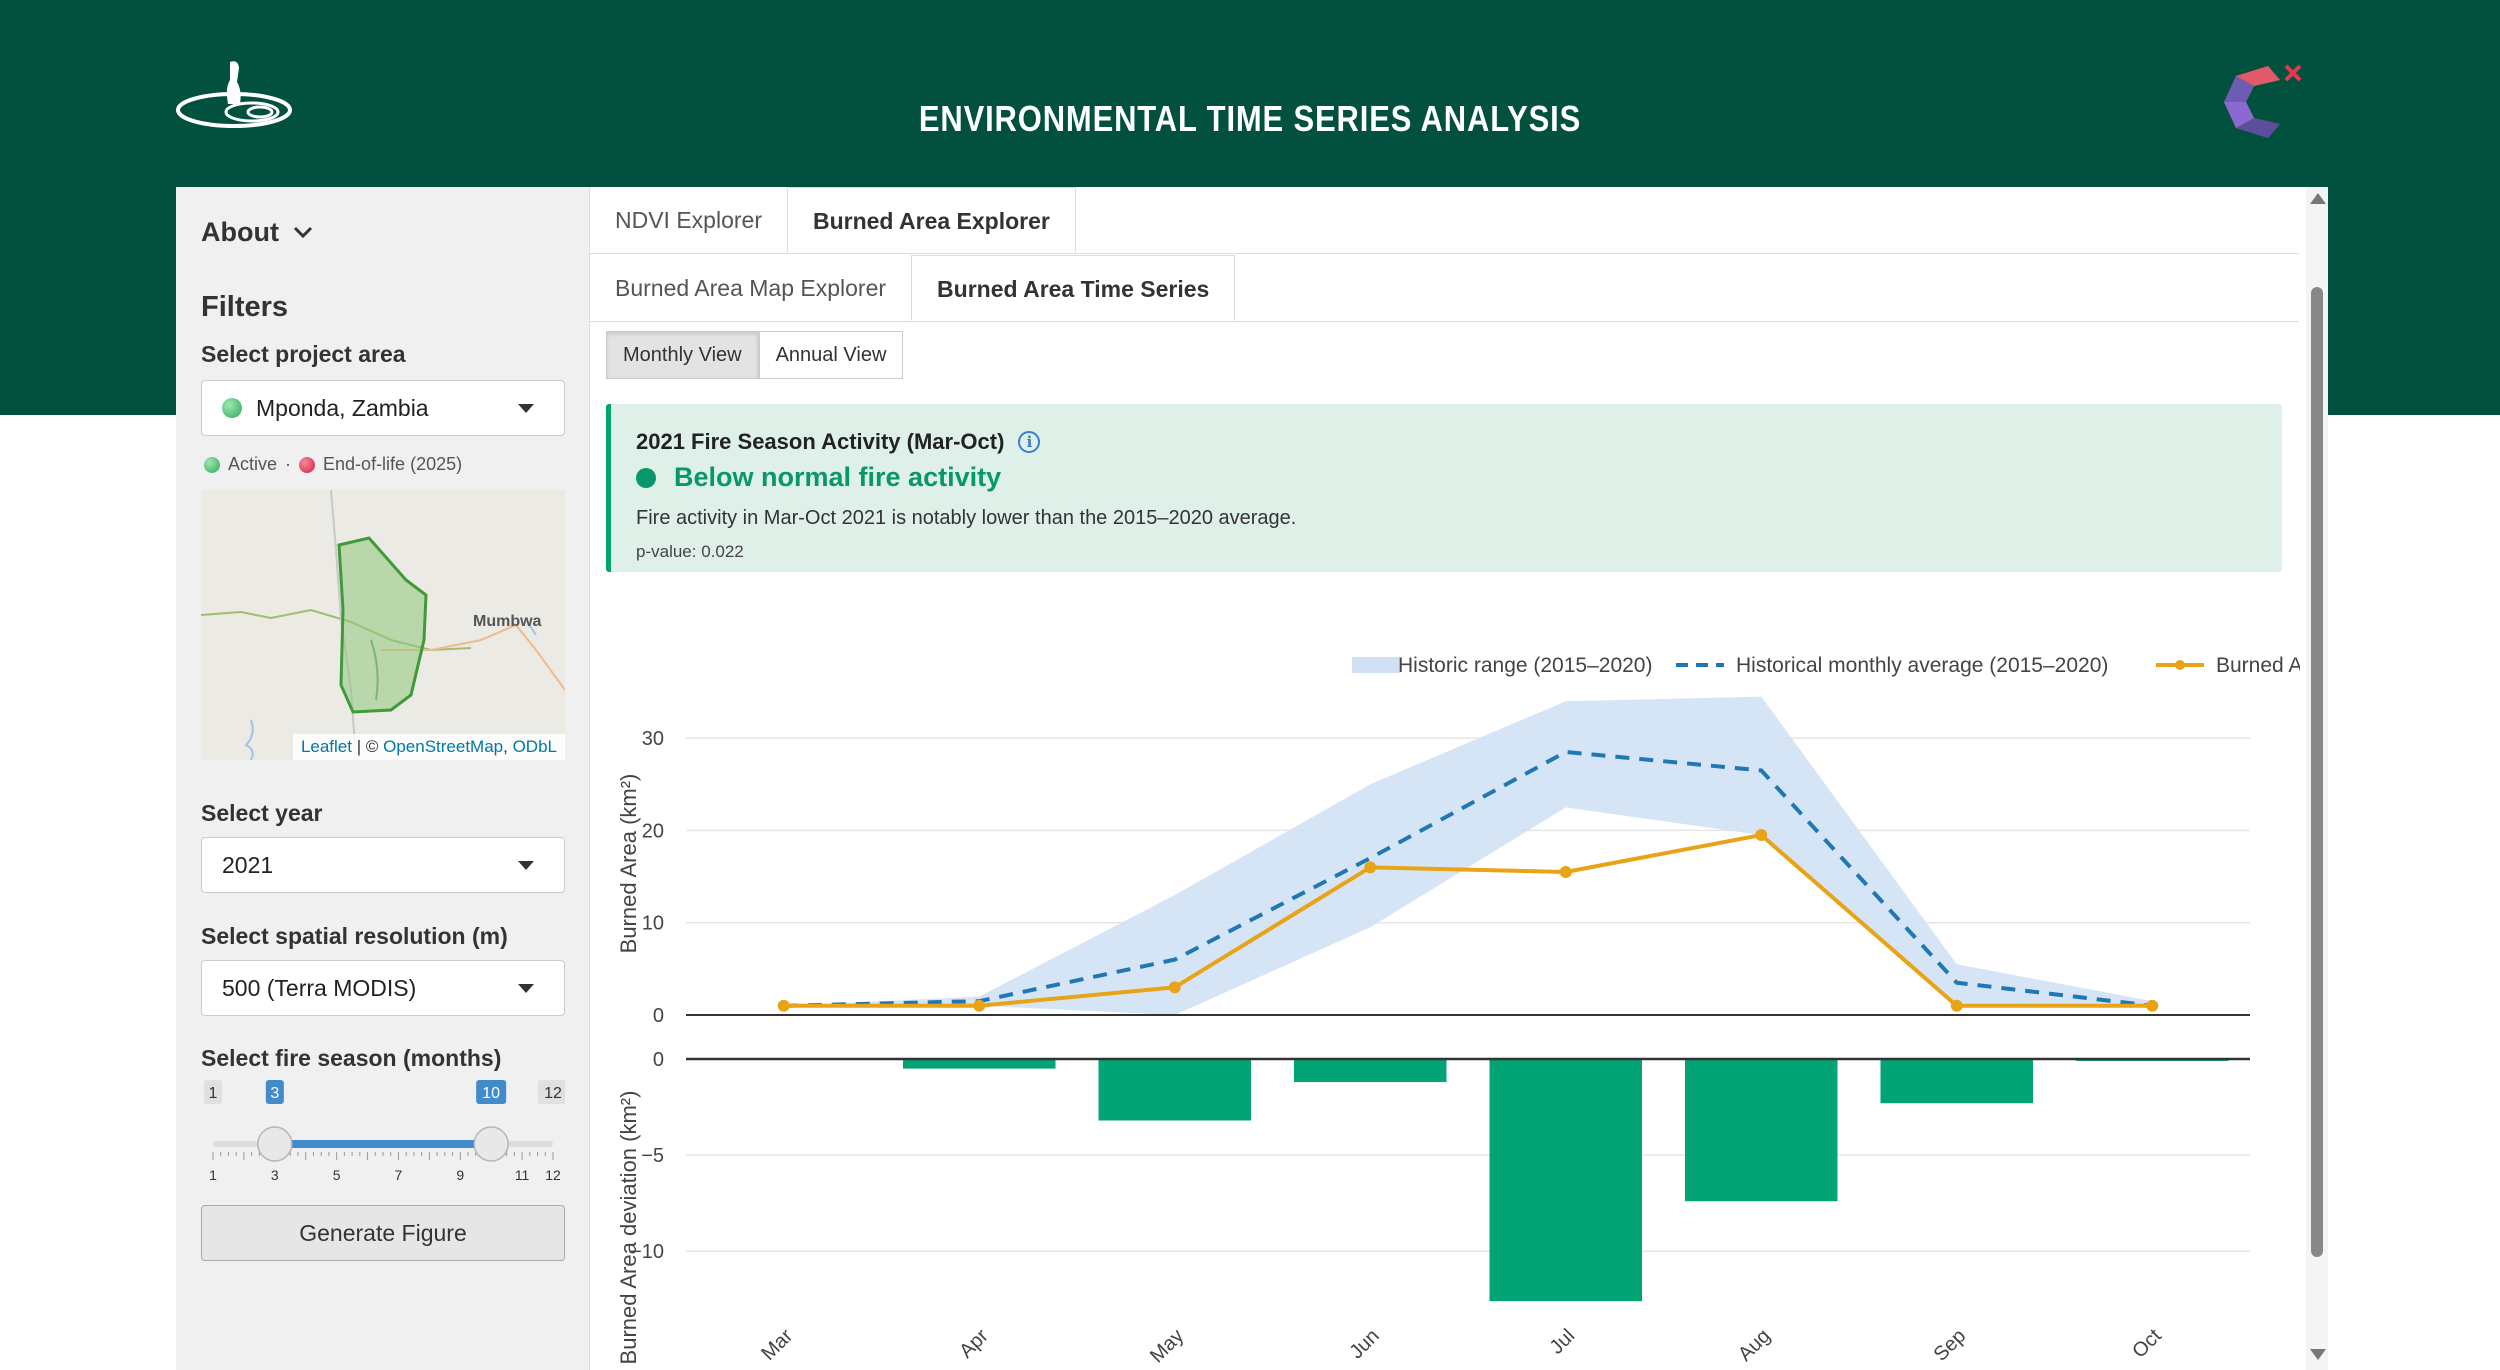 This screenshot has height=1370, width=2500. What do you see at coordinates (354, 936) in the screenshot?
I see `resolution-label: Select spatial resolution (m)` at bounding box center [354, 936].